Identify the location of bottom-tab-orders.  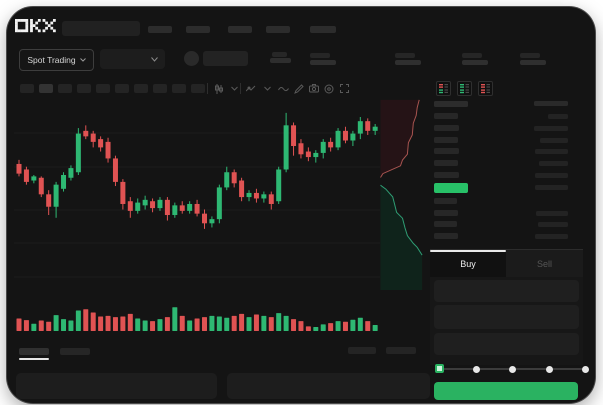
(34, 351).